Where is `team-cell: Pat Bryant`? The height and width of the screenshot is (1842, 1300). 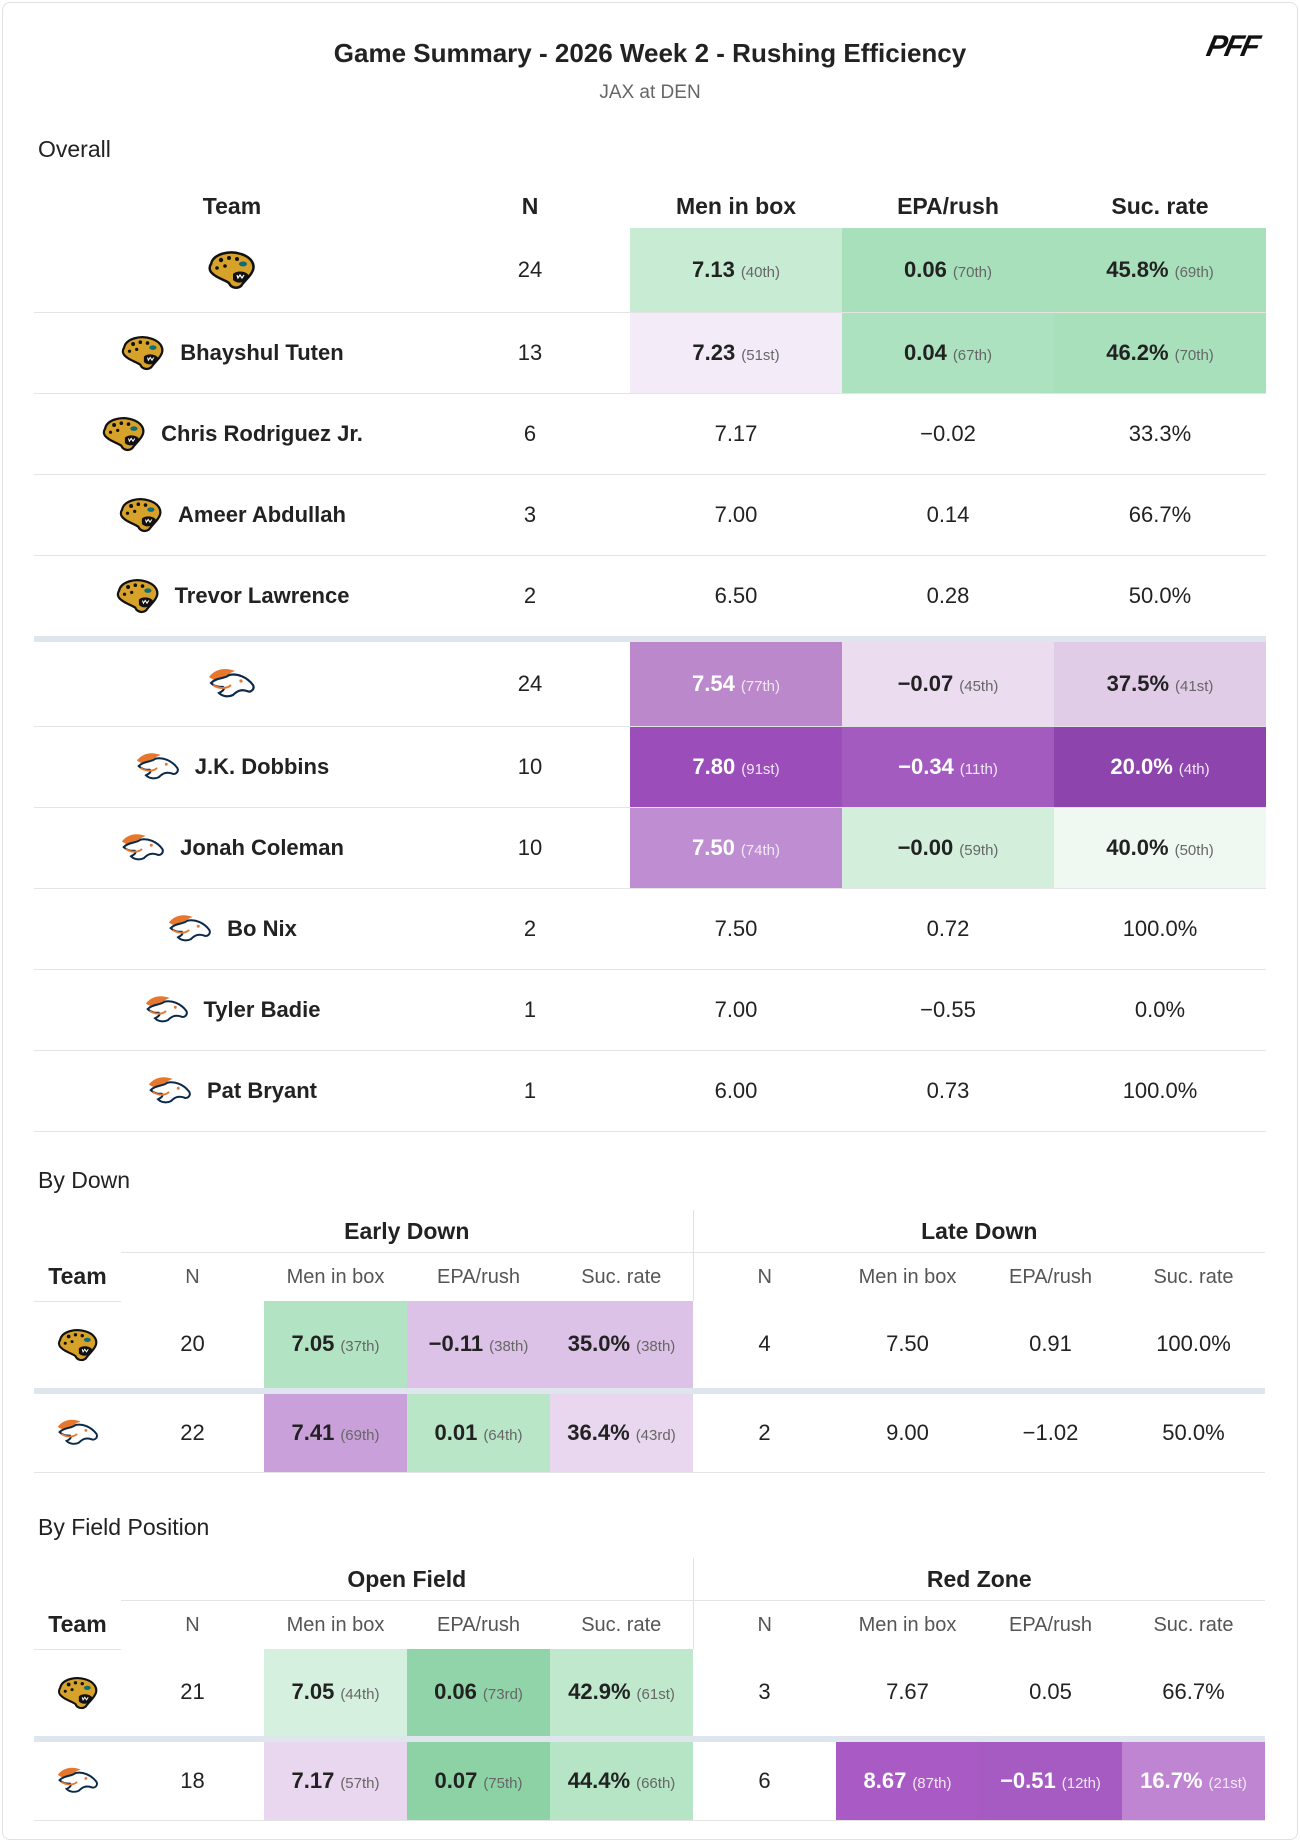
team-cell: Pat Bryant is located at coordinates (232, 1091).